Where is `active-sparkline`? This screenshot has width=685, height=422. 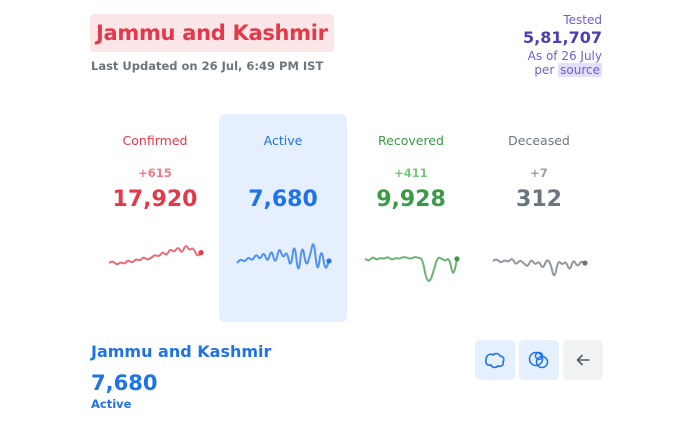 active-sparkline is located at coordinates (284, 256).